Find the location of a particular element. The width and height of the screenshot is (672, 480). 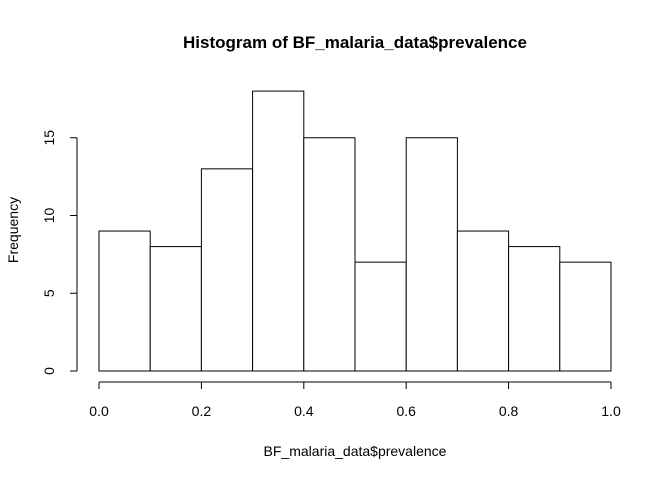

y-tick-label: 15 is located at coordinates (49, 138).